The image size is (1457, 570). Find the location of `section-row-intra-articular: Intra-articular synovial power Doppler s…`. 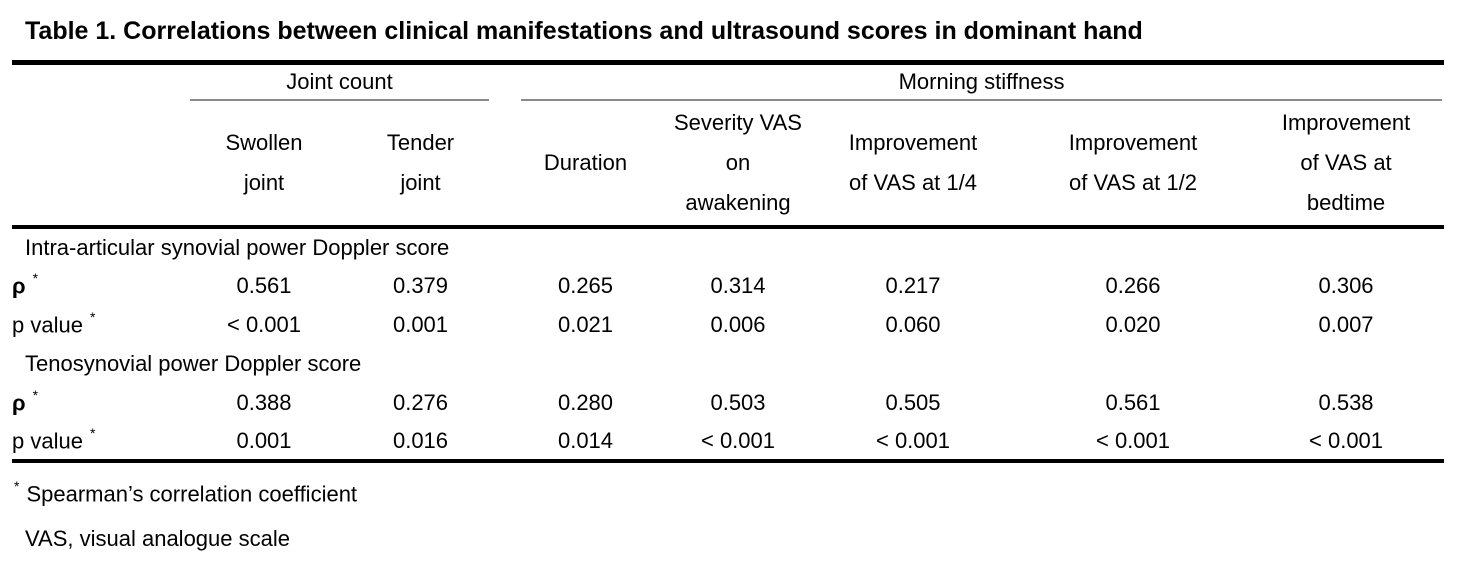

section-row-intra-articular: Intra-articular synovial power Doppler s… is located at coordinates (728, 246).